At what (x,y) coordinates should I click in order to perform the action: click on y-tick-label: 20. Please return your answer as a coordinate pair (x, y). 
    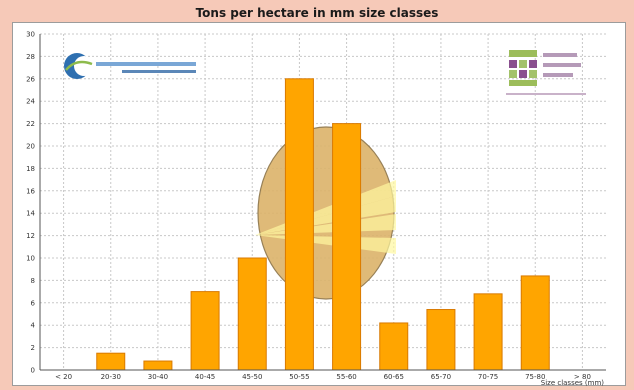
    Looking at the image, I should click on (30, 147).